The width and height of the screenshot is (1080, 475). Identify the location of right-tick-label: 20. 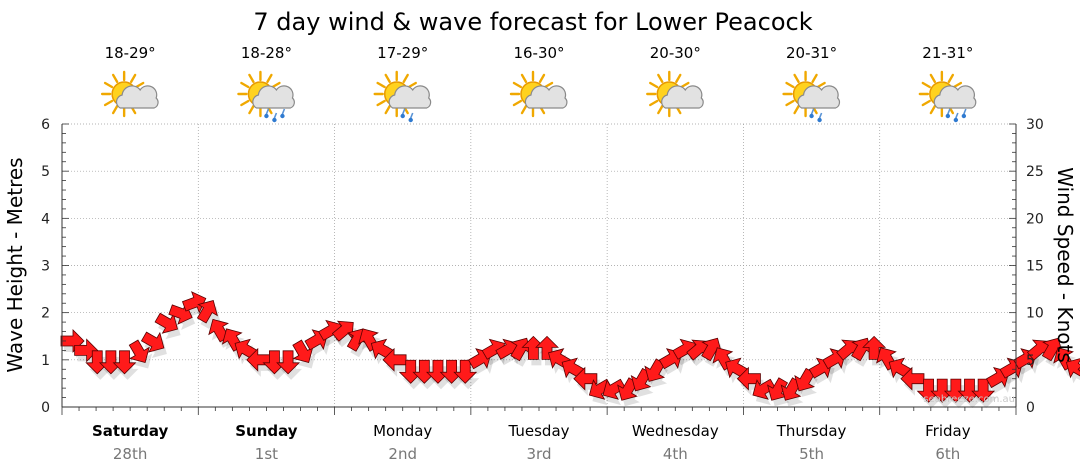
(1035, 219).